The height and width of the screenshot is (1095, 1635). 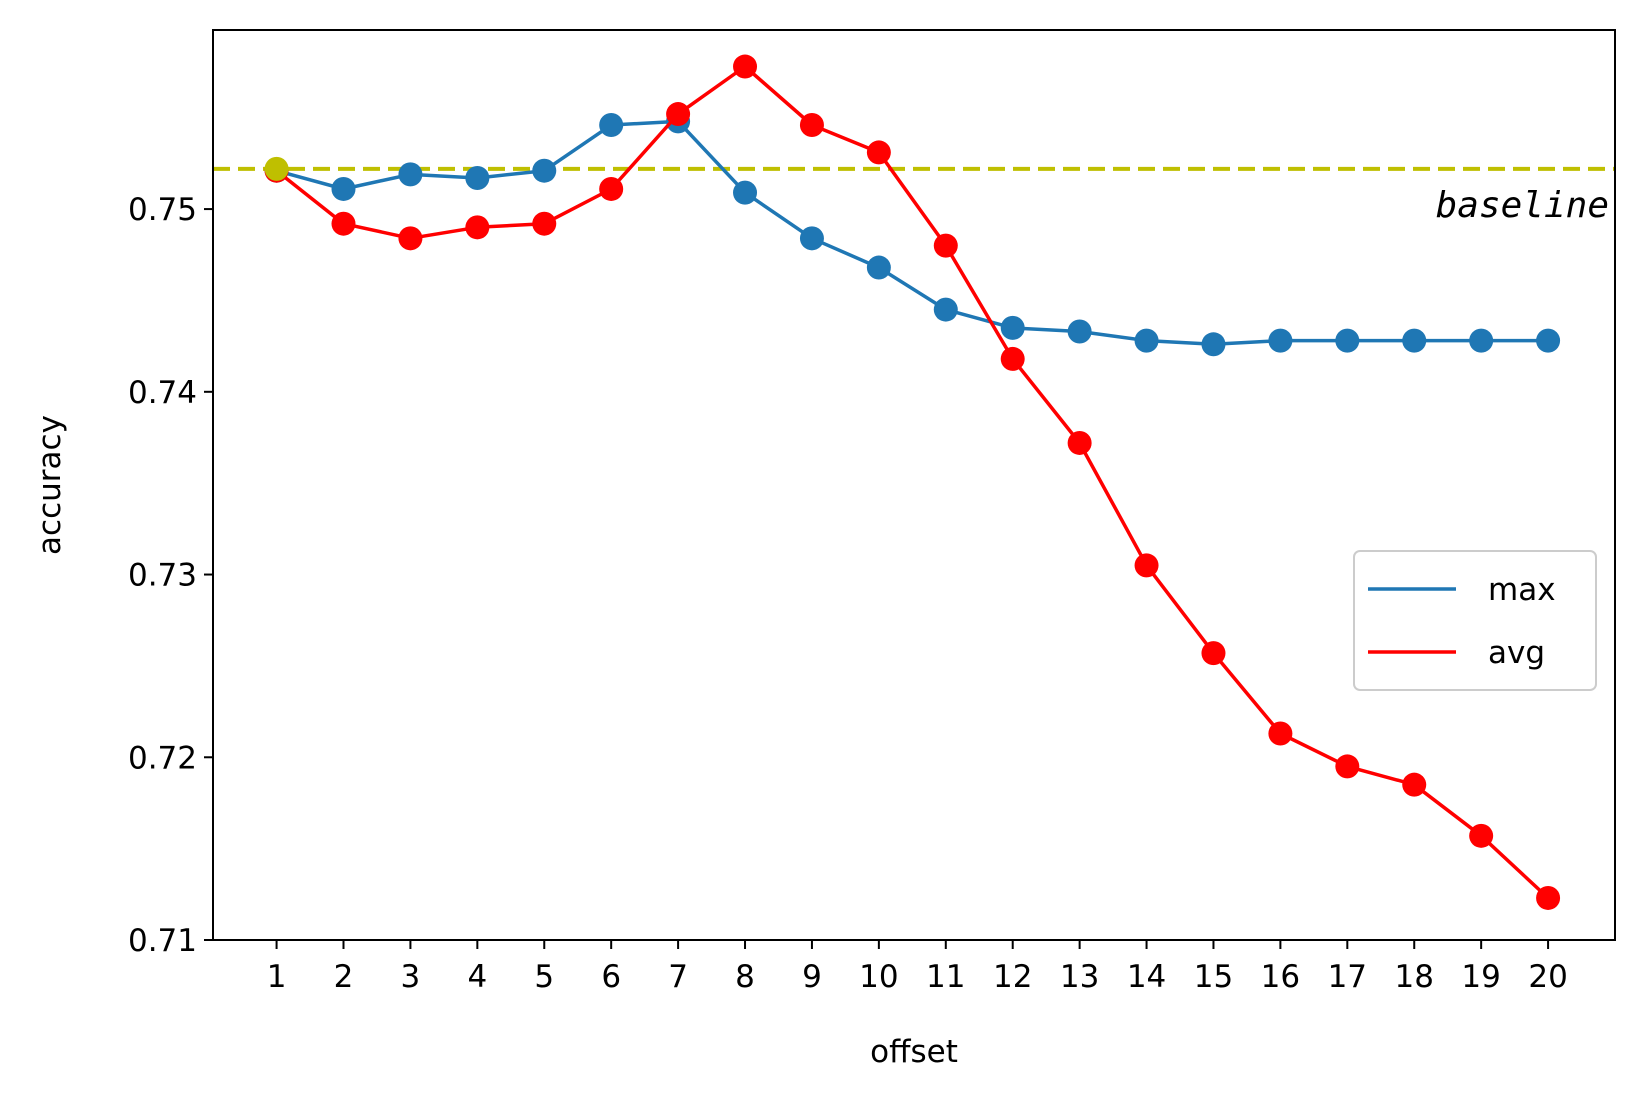 I want to click on x-tick-label-3: 3, so click(x=411, y=977).